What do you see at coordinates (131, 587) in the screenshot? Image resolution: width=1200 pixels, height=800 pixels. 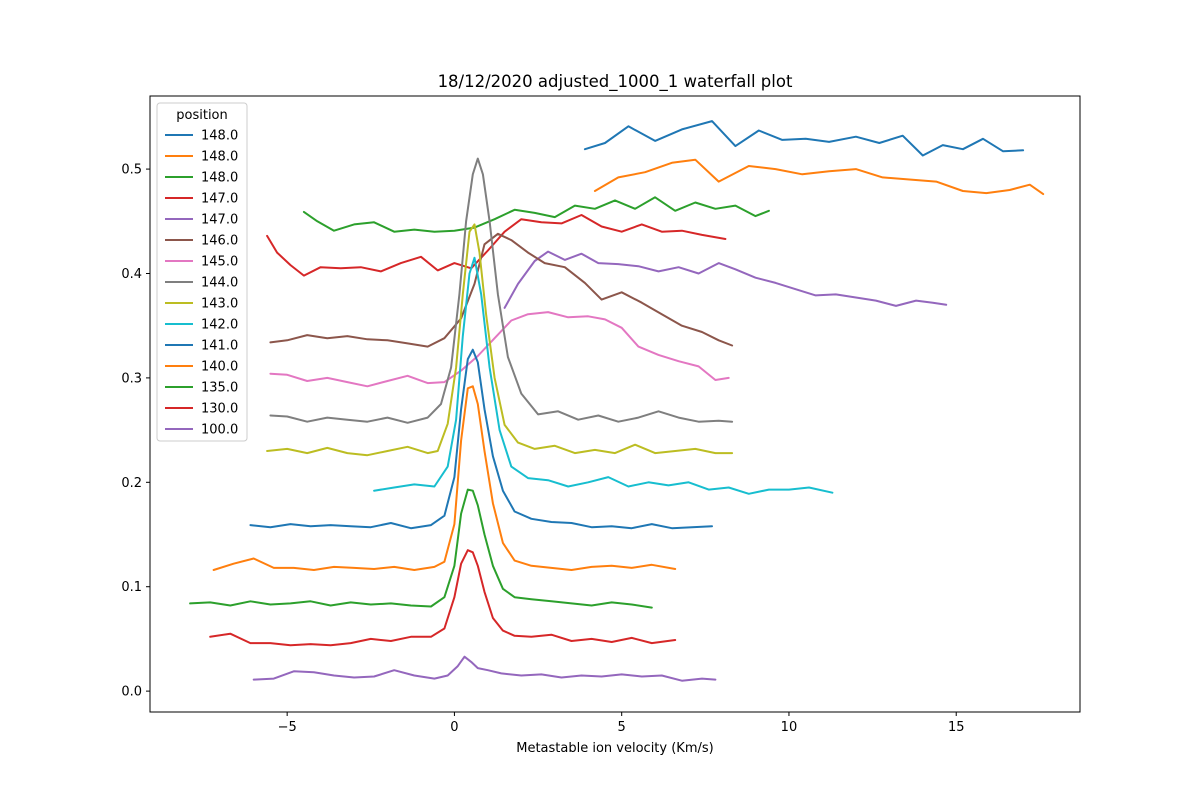 I see `y-tick-label: 0.1` at bounding box center [131, 587].